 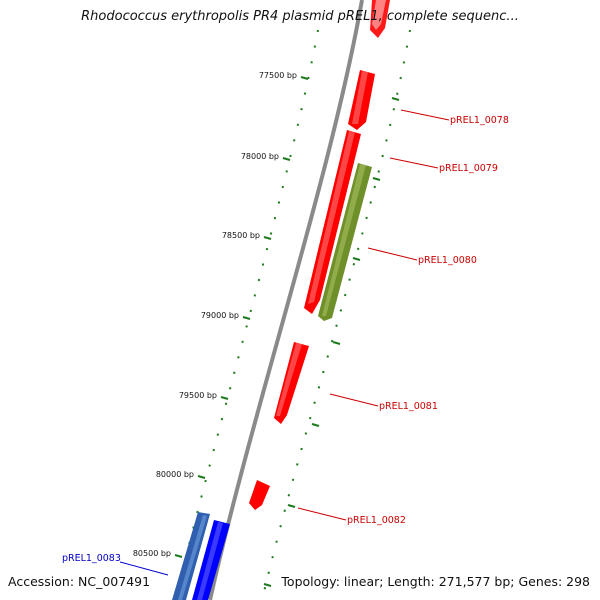 I want to click on gene-arrow-0080-shade, so click(x=344, y=240).